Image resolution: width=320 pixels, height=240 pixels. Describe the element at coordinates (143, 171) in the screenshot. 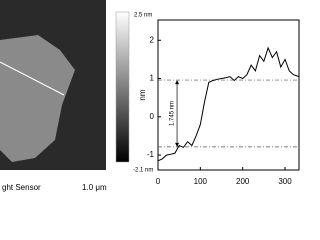

I see `colorbar-min: -2.1 nm` at that location.